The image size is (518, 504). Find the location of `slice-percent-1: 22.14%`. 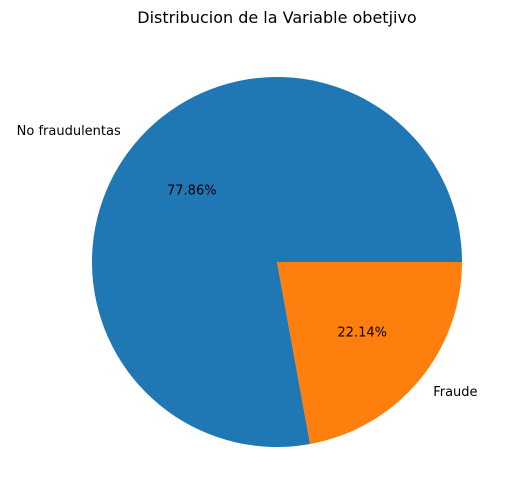

slice-percent-1: 22.14% is located at coordinates (362, 333).